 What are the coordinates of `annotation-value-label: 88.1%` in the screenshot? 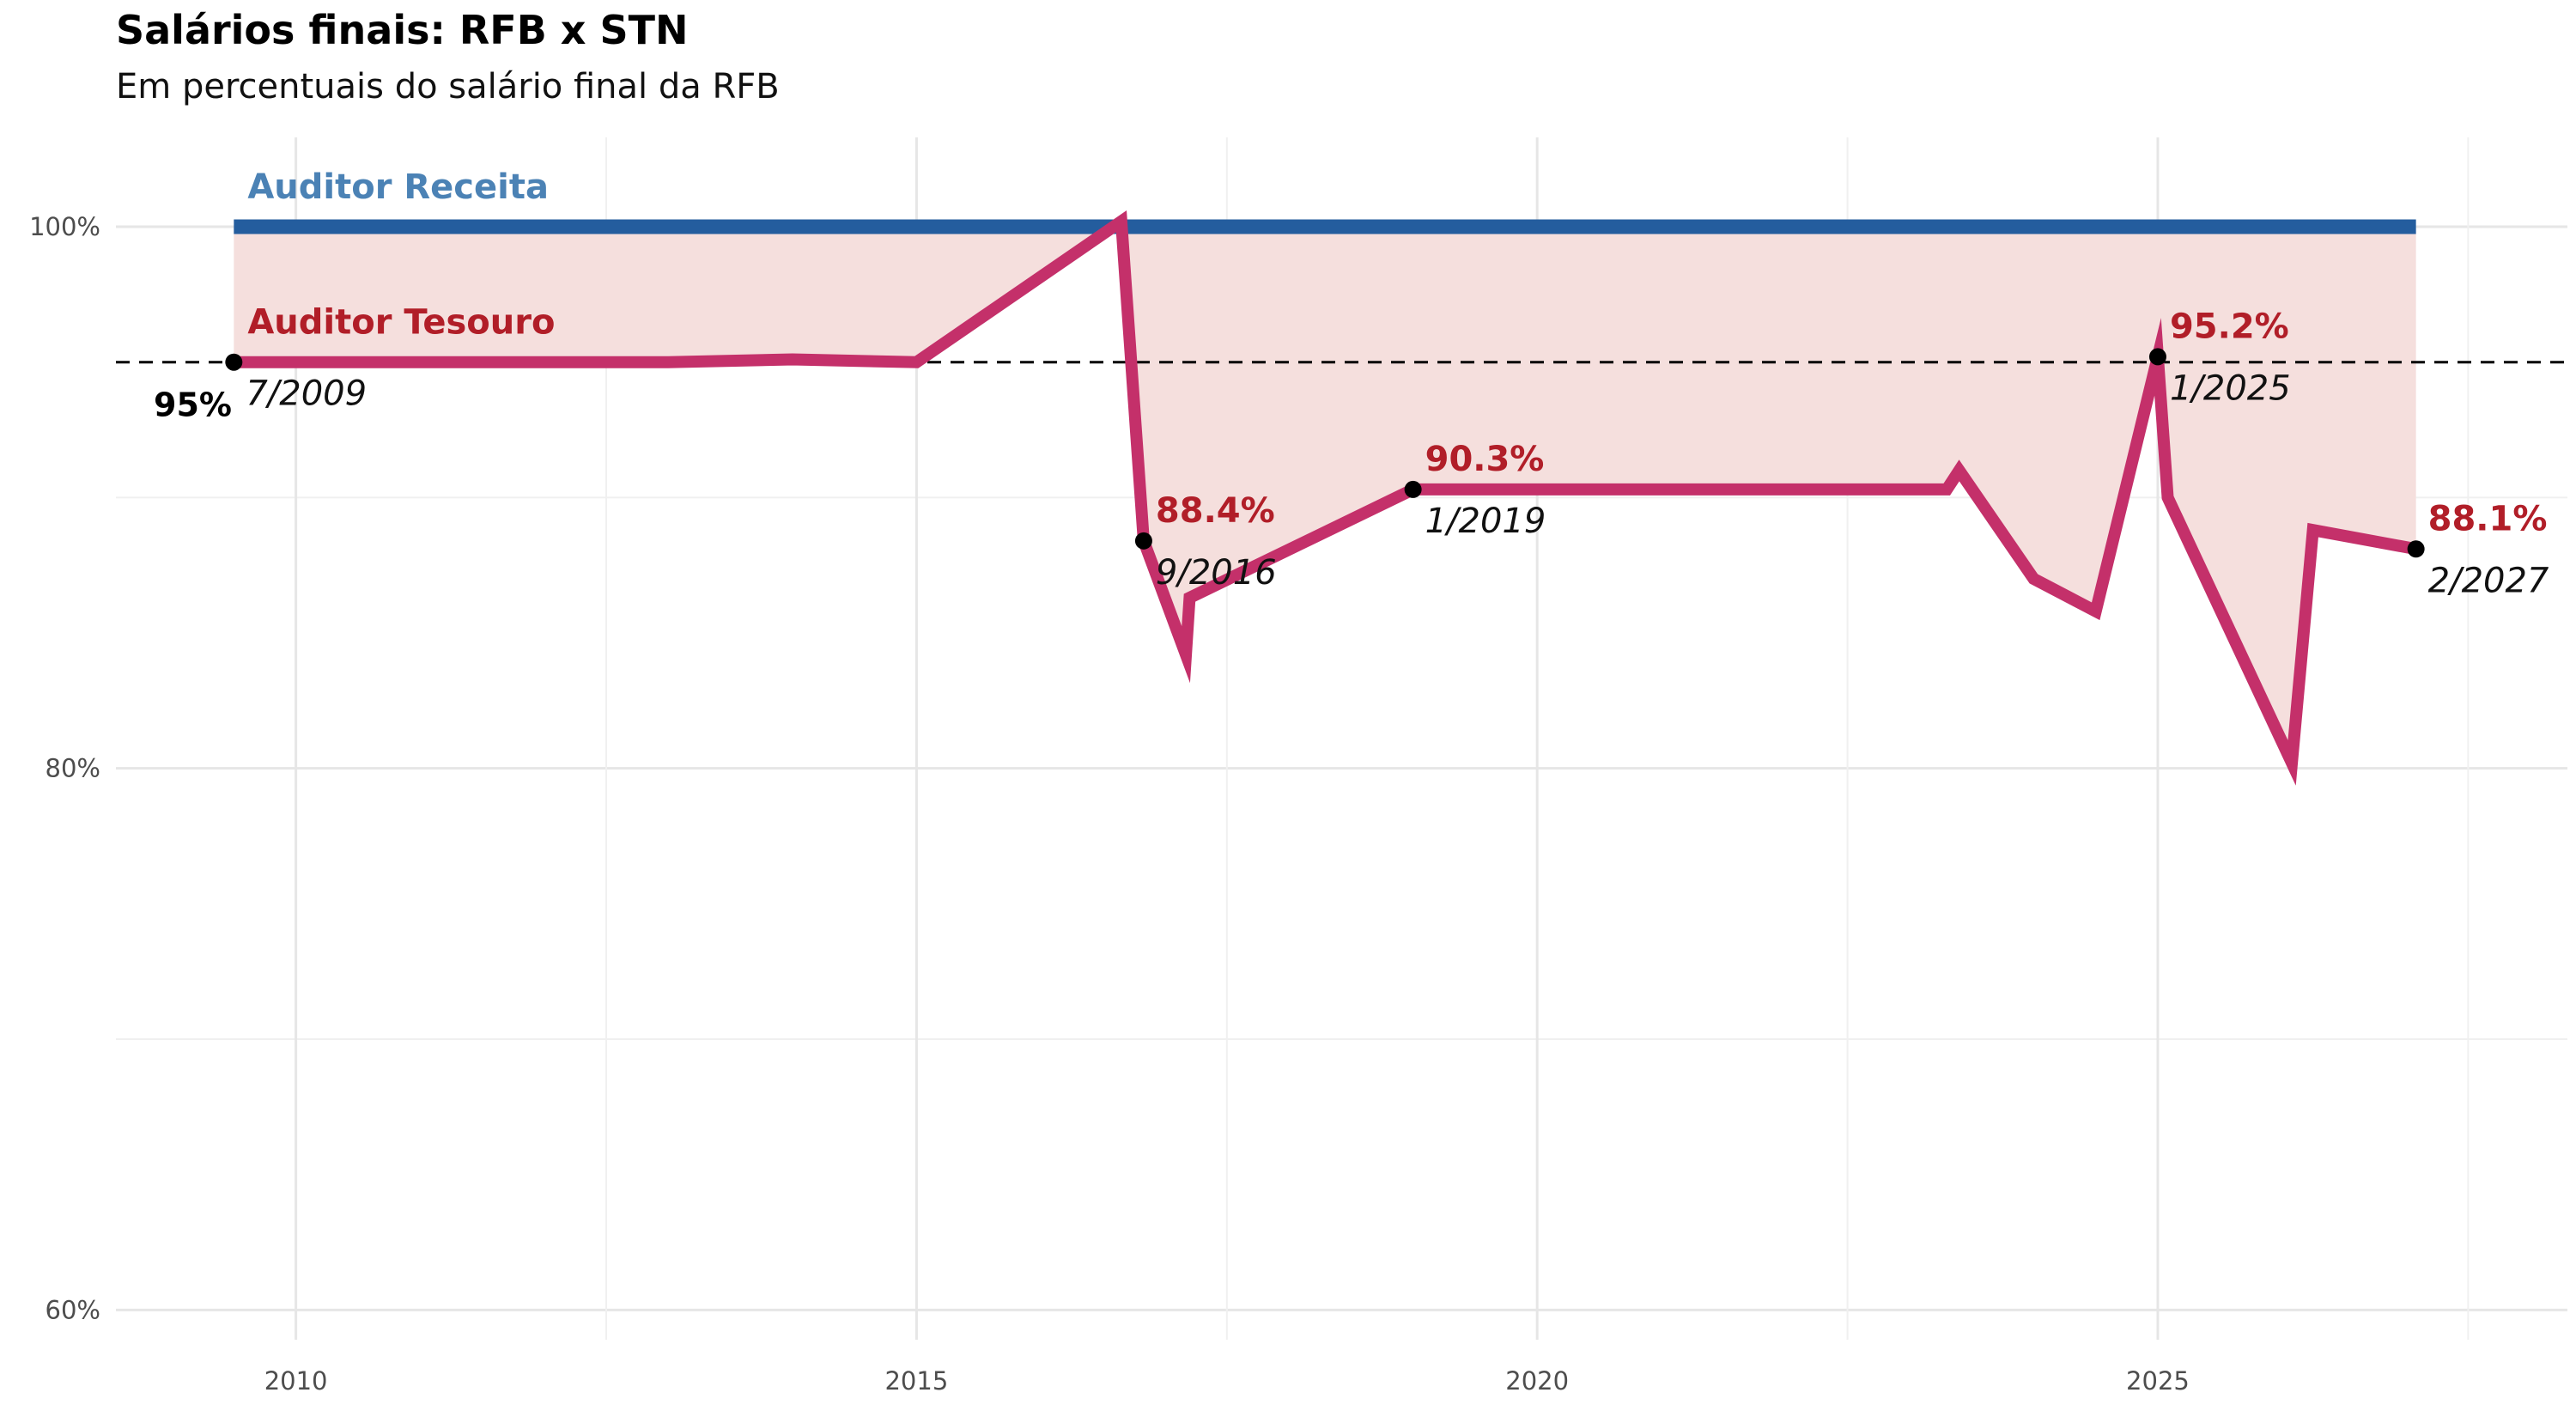 It's located at (2488, 518).